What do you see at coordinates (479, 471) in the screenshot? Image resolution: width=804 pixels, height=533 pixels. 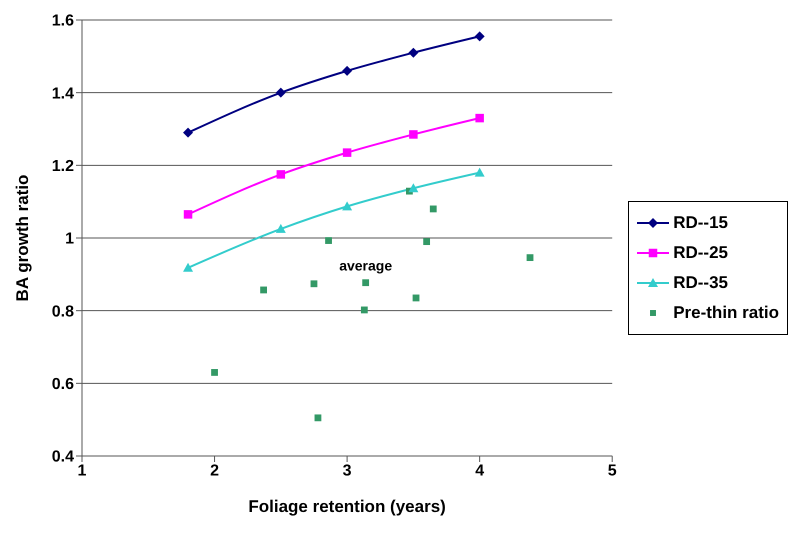 I see `x-tick-label: 4` at bounding box center [479, 471].